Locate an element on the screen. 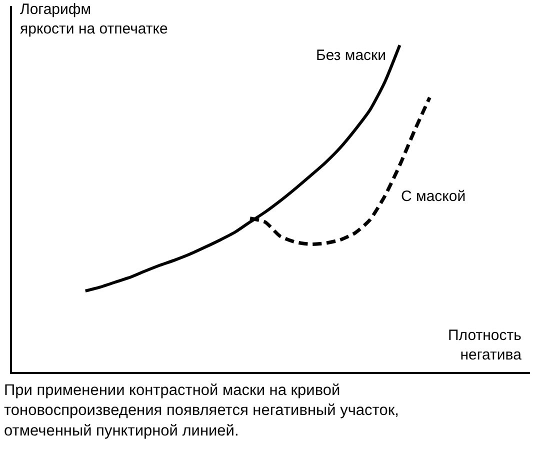 Image resolution: width=537 pixels, height=456 pixels. text: При применении контрастной маски на кривой тоновоспроизведения появляется негативный участок, отмеченный пунктирной линией. is located at coordinates (201, 411).